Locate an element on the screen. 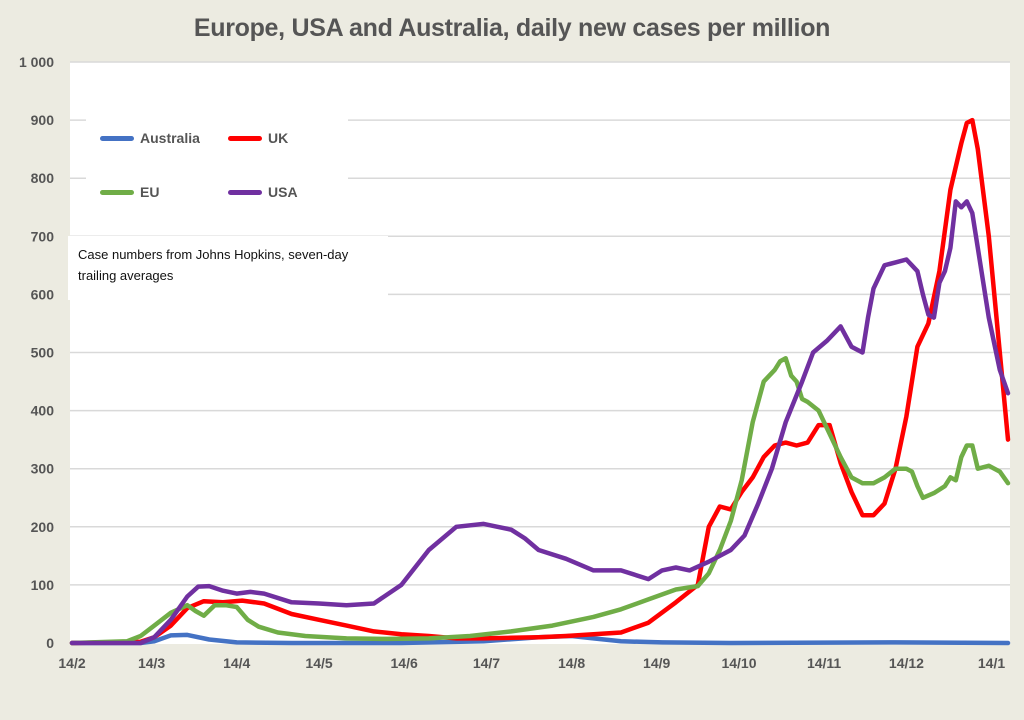 This screenshot has height=720, width=1024. y-tick-label: 300 is located at coordinates (43, 469).